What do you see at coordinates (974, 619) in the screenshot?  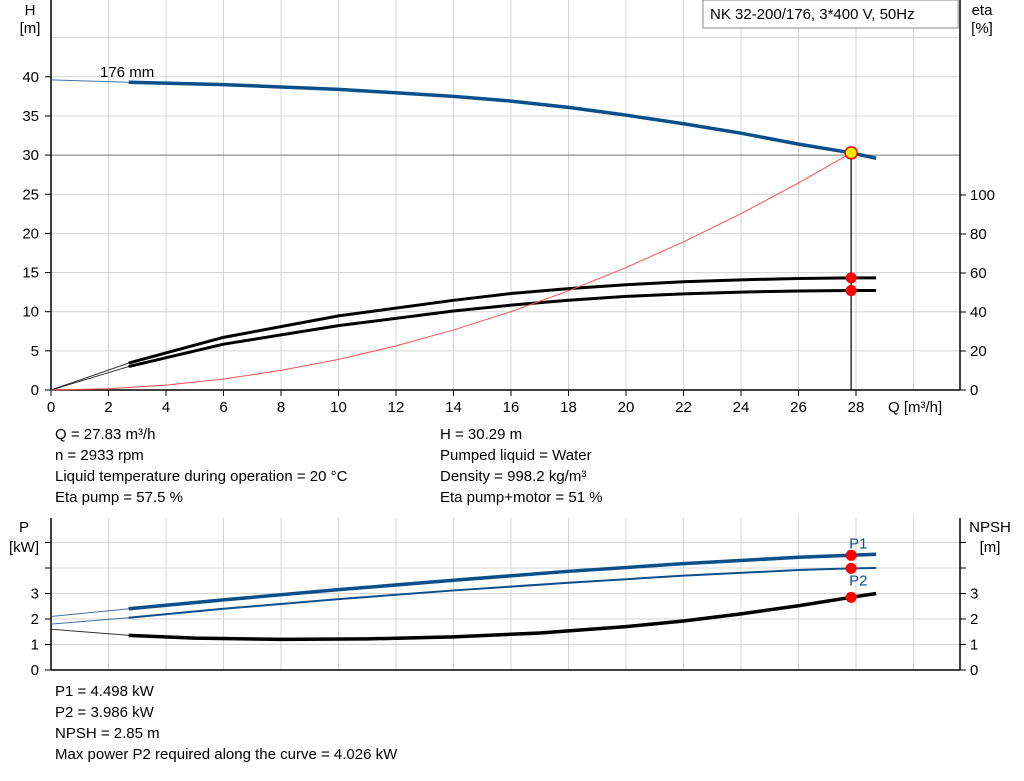 I see `npsh-tick-label: 2` at bounding box center [974, 619].